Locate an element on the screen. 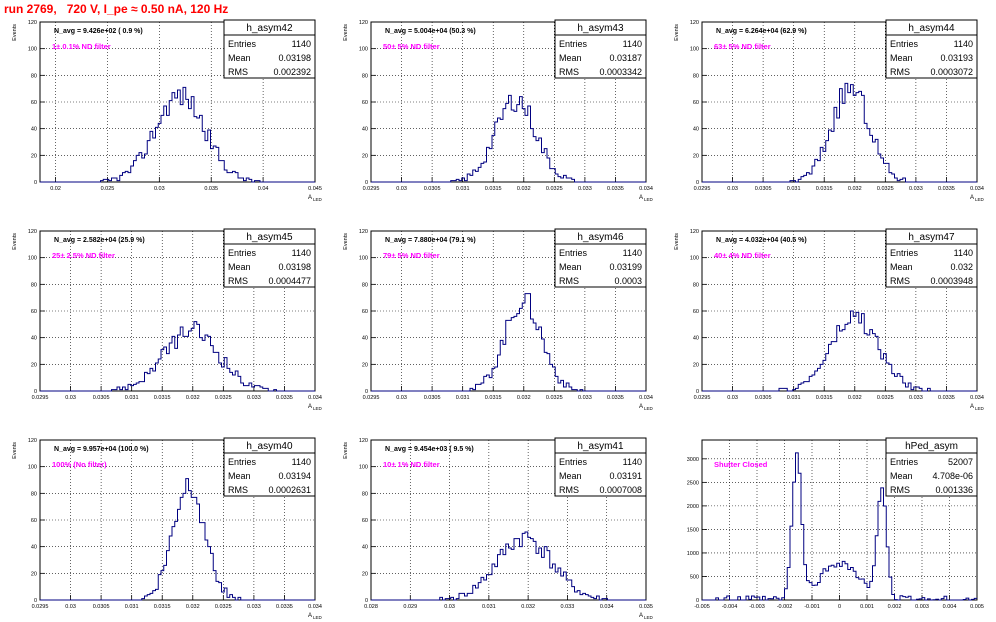 This screenshot has width=996, height=622. x-tick-label: 0.028 is located at coordinates (371, 607).